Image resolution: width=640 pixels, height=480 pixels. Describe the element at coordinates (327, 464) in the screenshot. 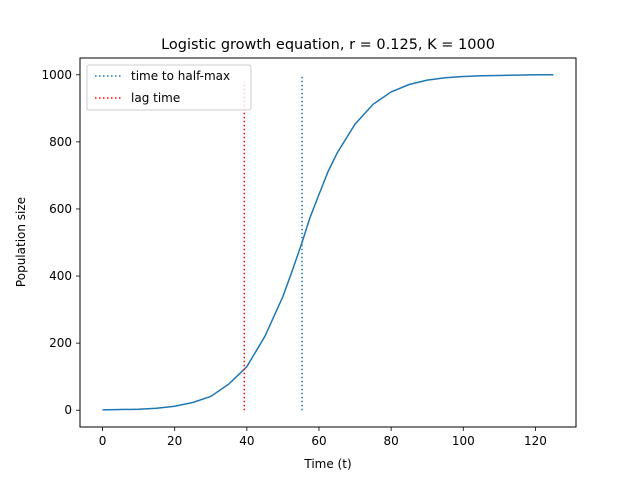

I see `x-axis-label: Time (t)` at that location.